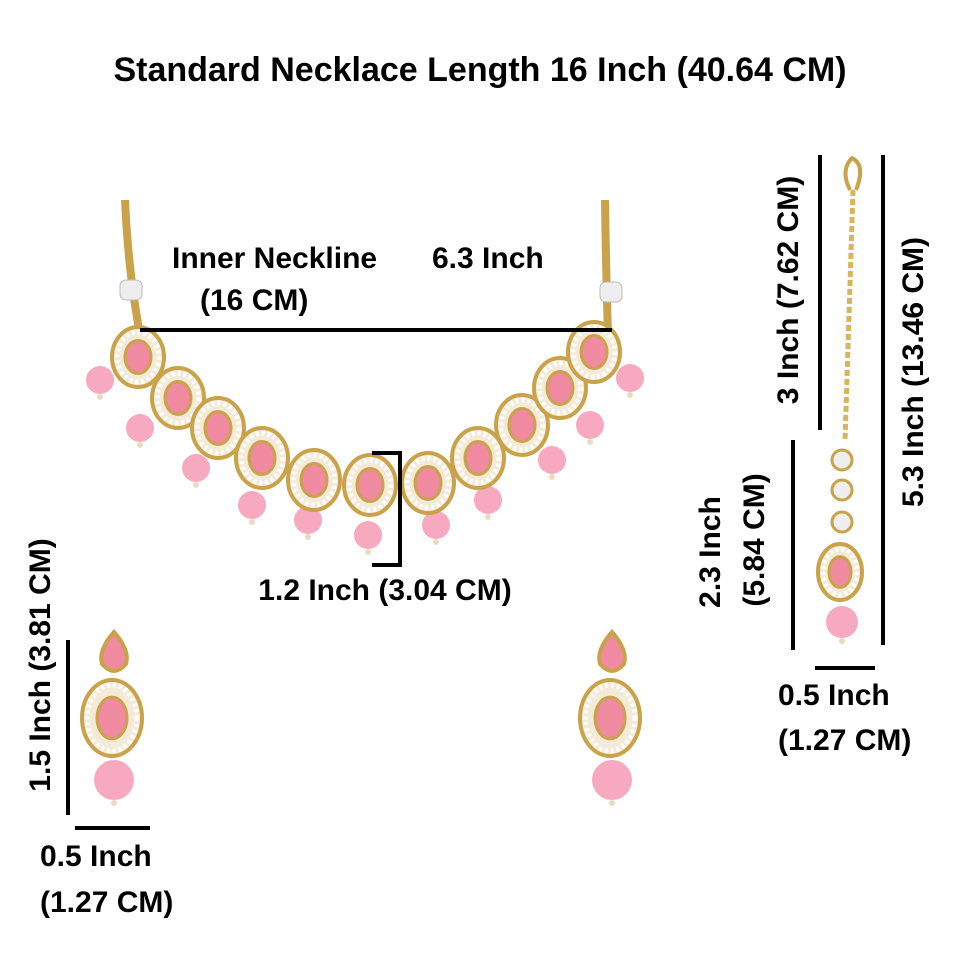 The width and height of the screenshot is (960, 960). I want to click on label: (5.84 CM), so click(754, 539).